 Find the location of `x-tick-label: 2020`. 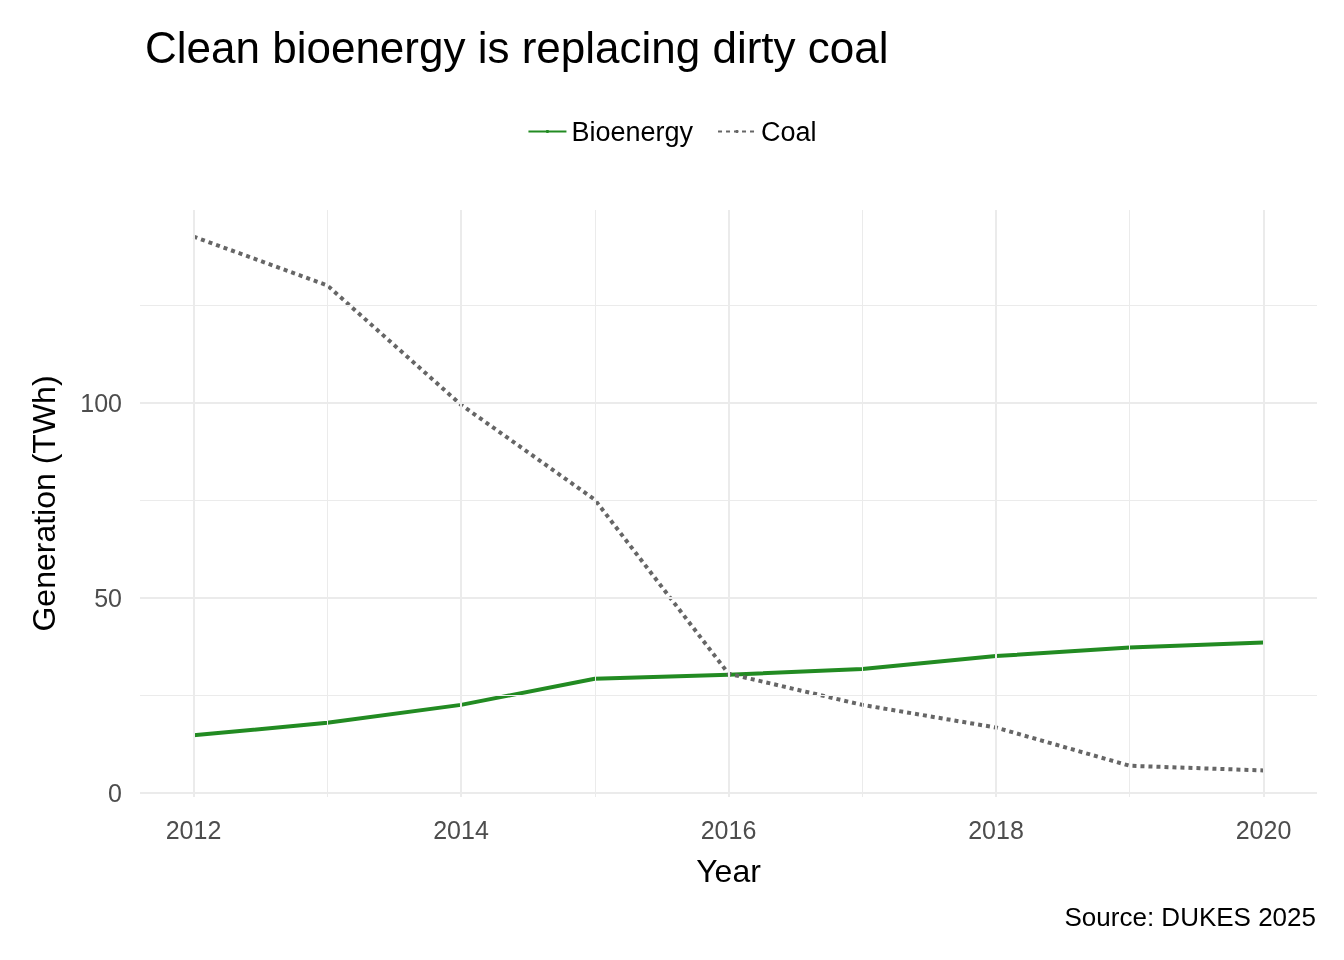

x-tick-label: 2020 is located at coordinates (1263, 829).